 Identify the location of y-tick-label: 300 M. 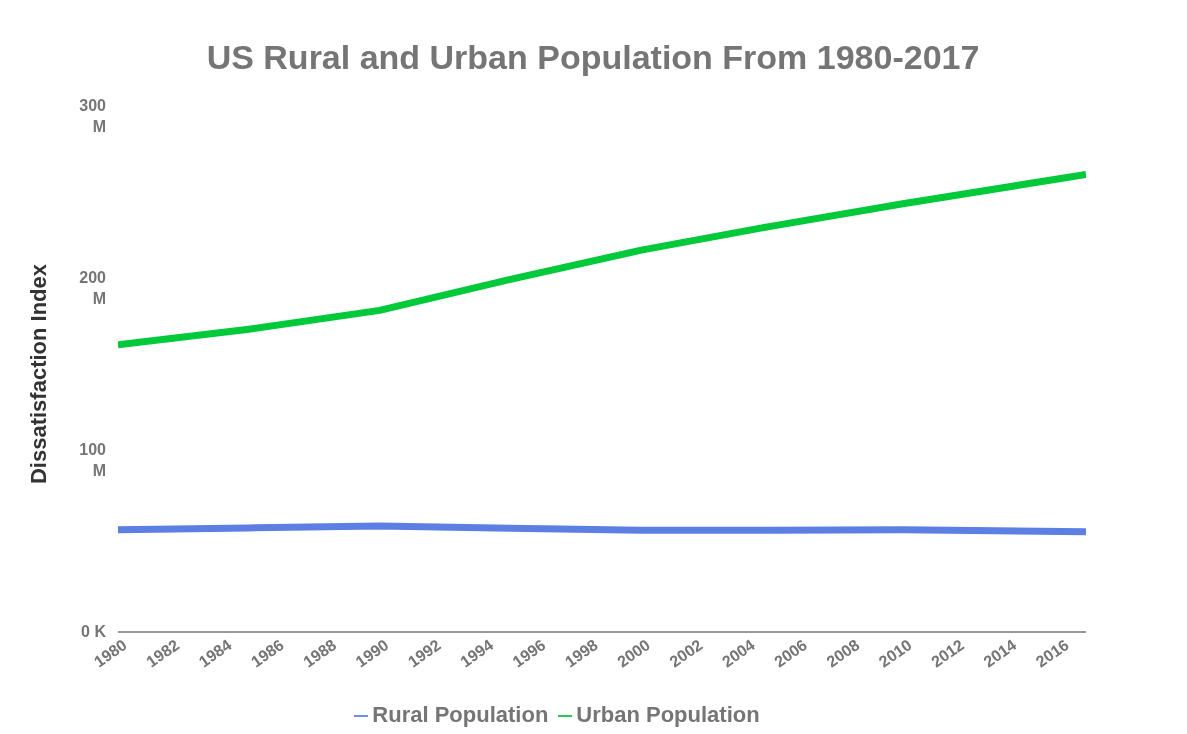
(93, 116).